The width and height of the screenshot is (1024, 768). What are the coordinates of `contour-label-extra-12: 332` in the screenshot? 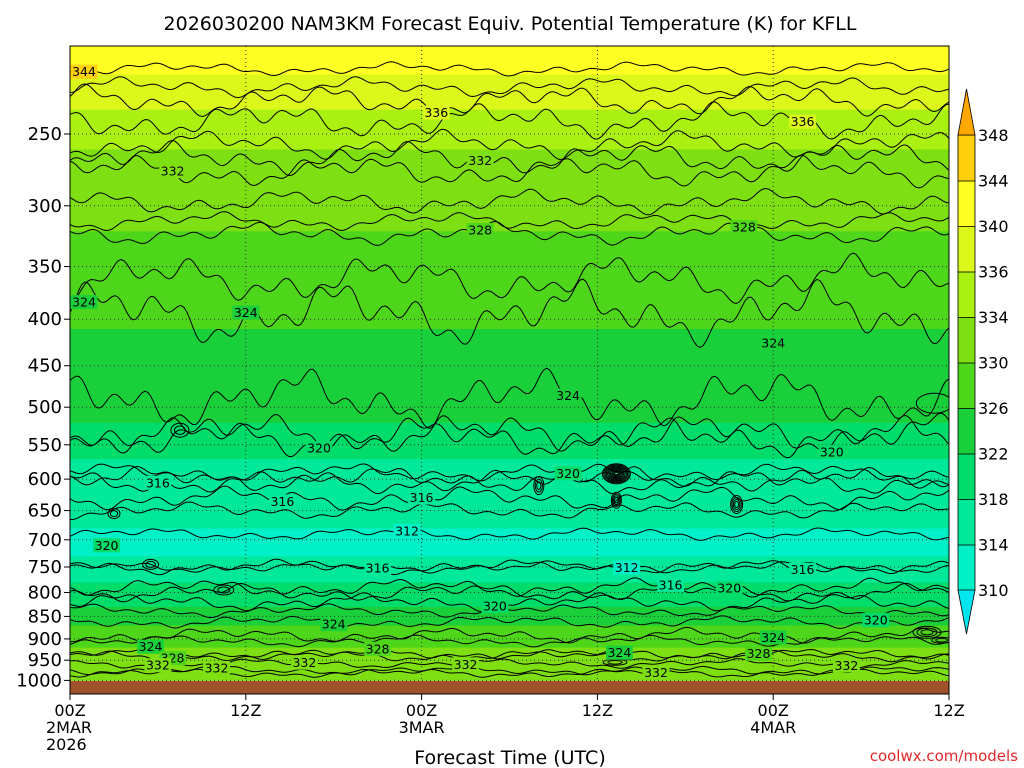 It's located at (466, 664).